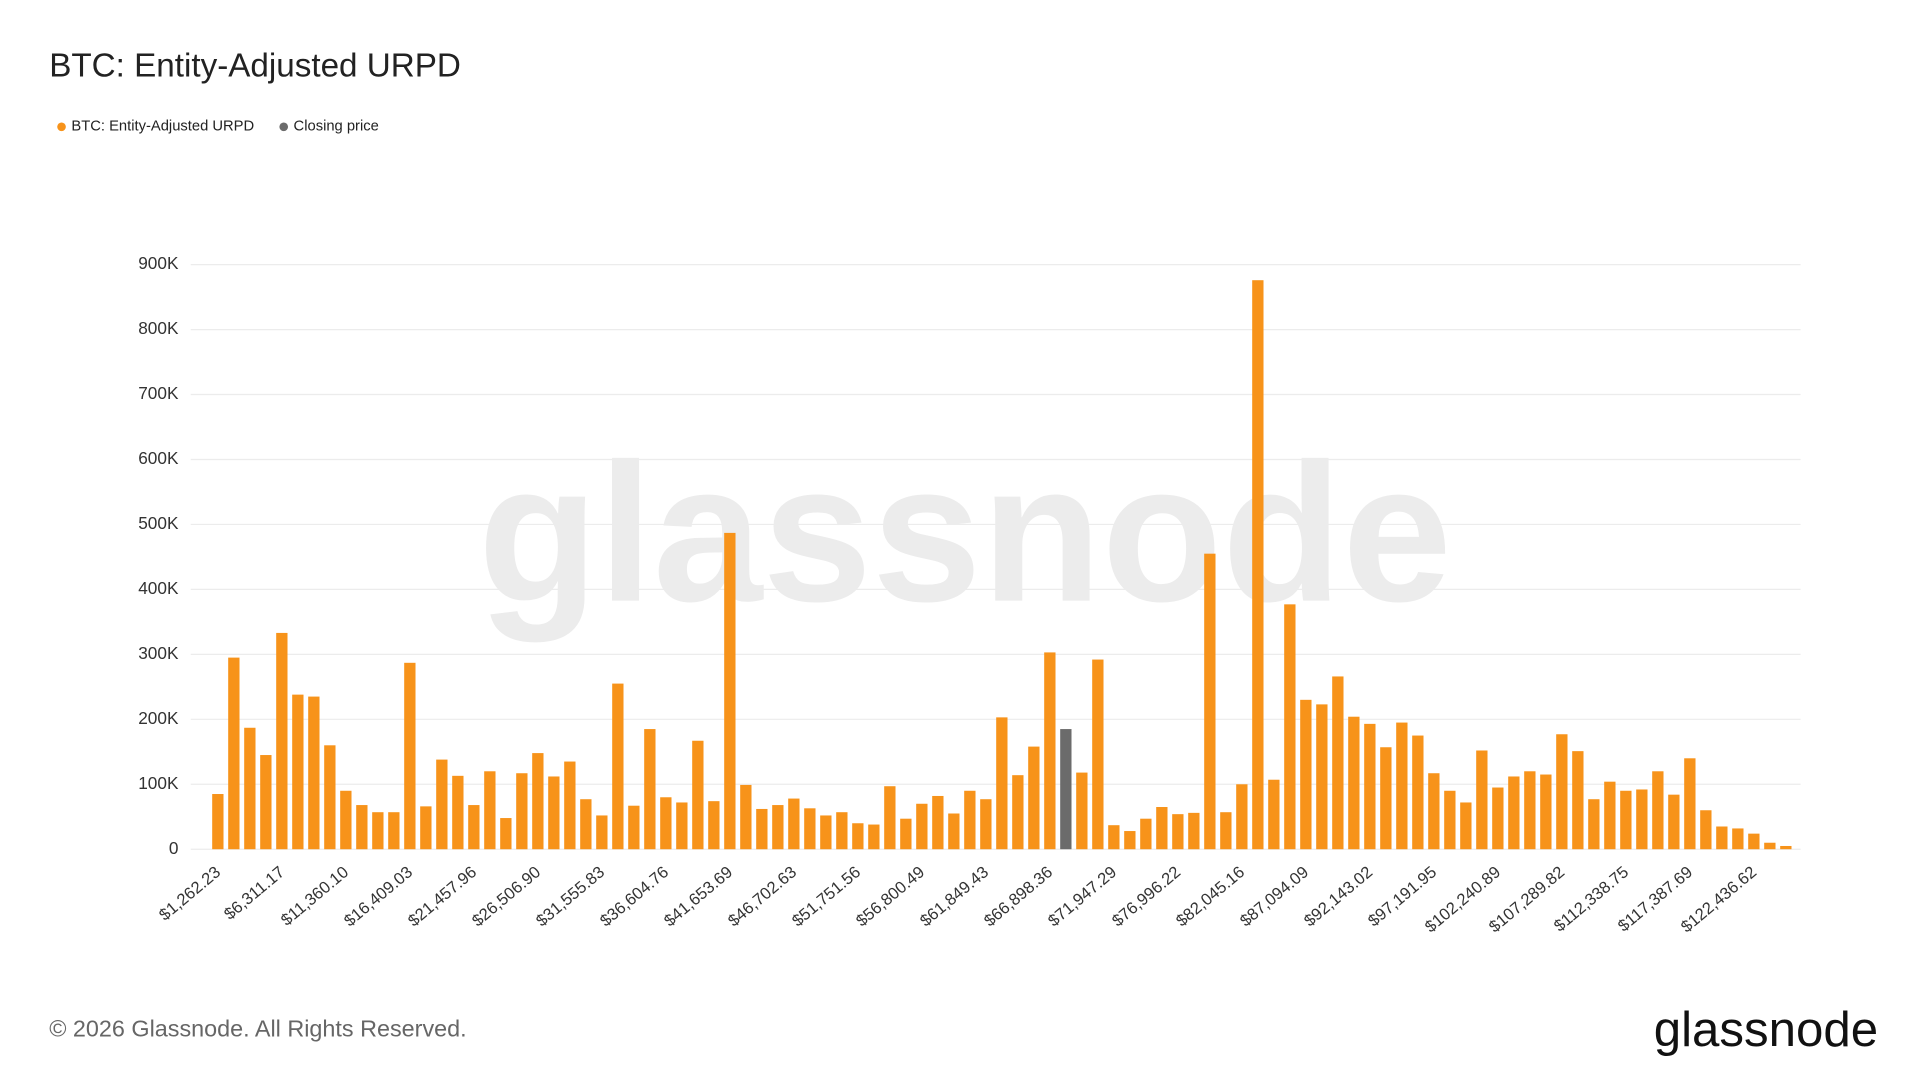  Describe the element at coordinates (158, 523) in the screenshot. I see `y-tick-label: 500K` at that location.